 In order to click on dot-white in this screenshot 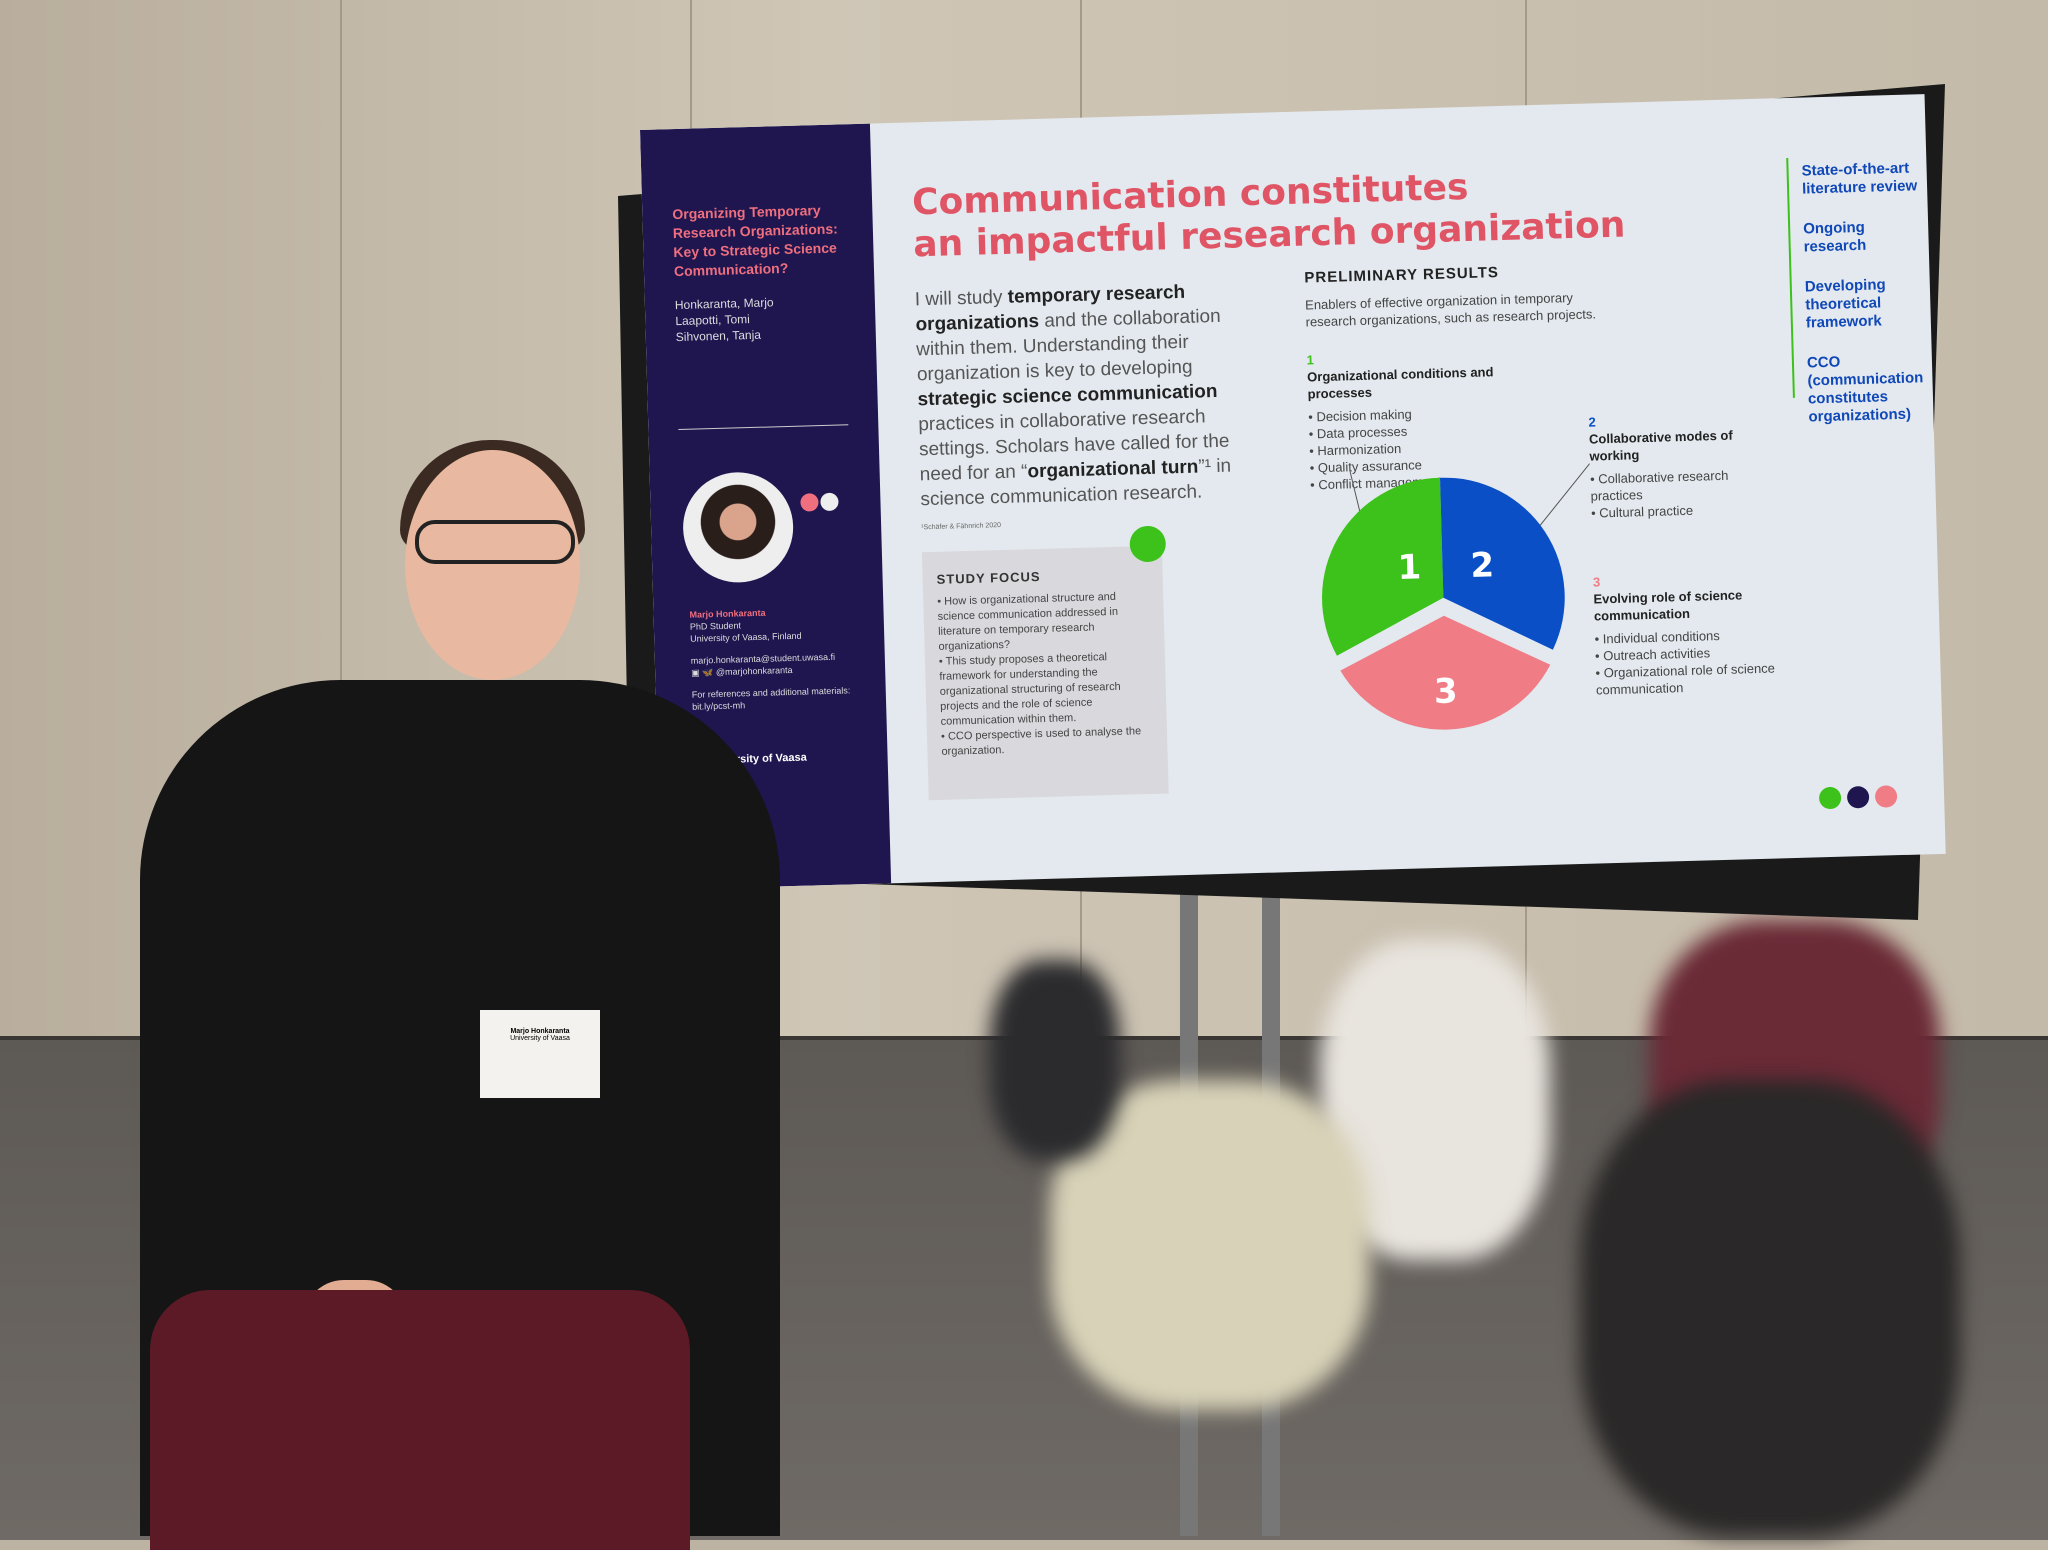, I will do `click(829, 502)`.